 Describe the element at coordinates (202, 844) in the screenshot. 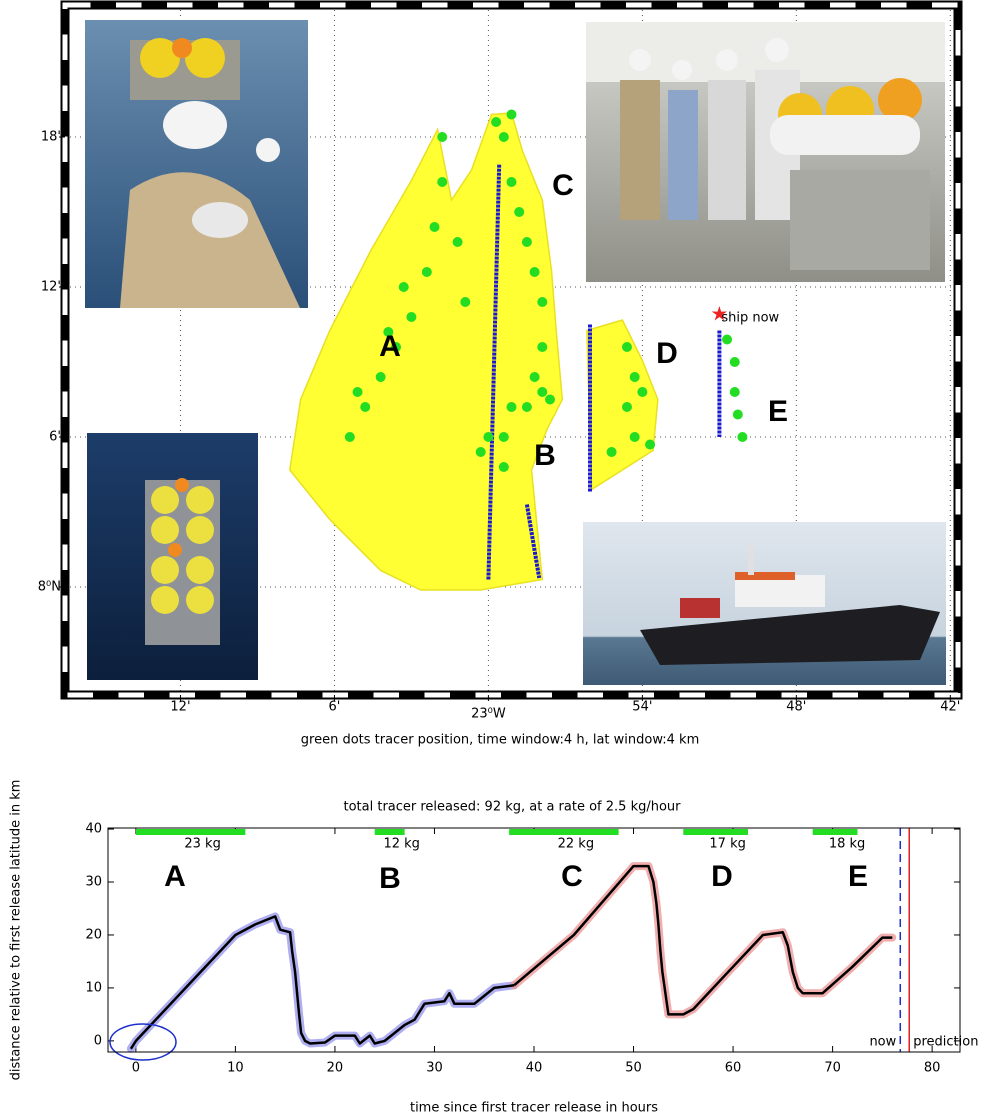

I see `release-label: 23 kg` at that location.